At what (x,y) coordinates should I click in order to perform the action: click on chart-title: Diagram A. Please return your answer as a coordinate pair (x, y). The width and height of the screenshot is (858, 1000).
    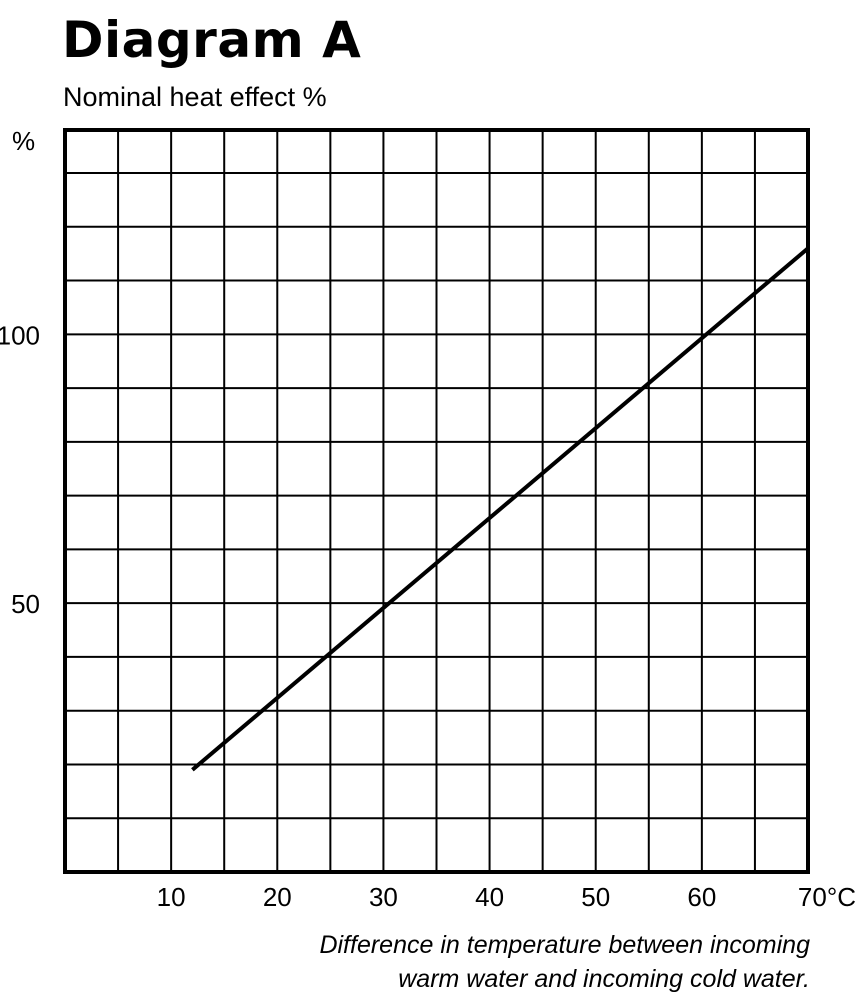
    Looking at the image, I should click on (212, 40).